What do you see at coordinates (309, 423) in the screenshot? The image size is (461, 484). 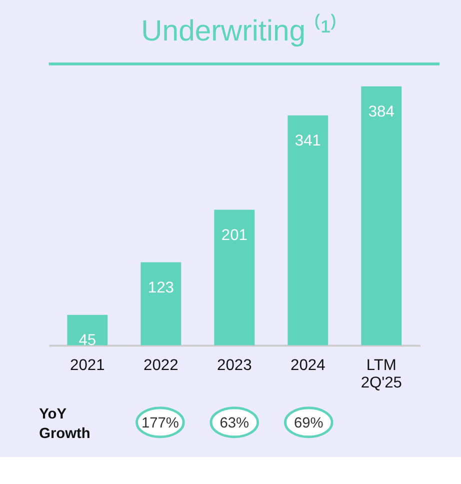 I see `text: 69%` at bounding box center [309, 423].